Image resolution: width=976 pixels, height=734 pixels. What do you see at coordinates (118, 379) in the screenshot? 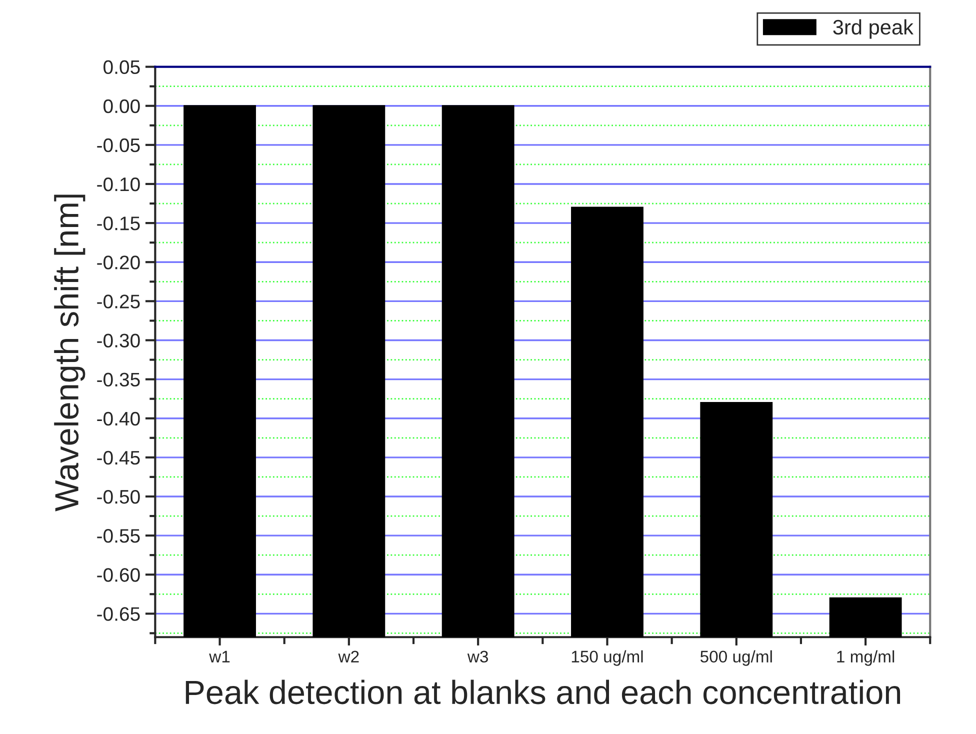
I see `y-tick-label: -0.35` at bounding box center [118, 379].